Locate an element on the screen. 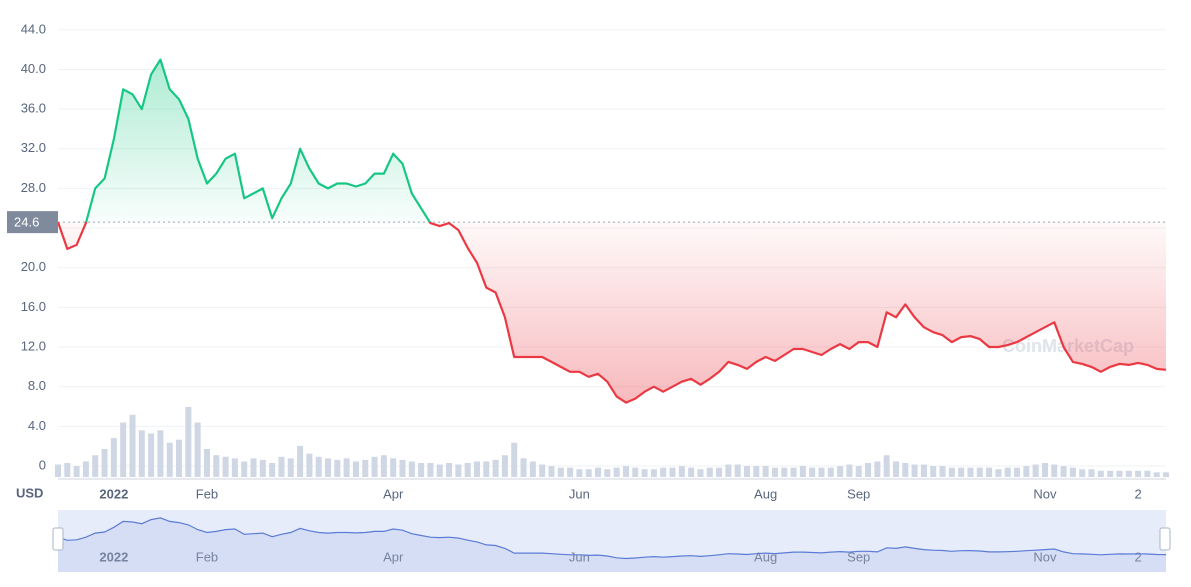 This screenshot has height=587, width=1191. x-tick-label: 2022 is located at coordinates (113, 493).